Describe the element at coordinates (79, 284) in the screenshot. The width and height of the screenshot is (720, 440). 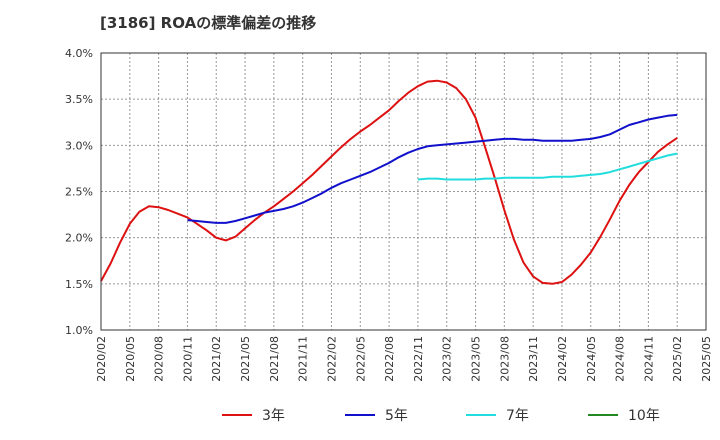
I see `y-tick-label: 1.5%` at that location.